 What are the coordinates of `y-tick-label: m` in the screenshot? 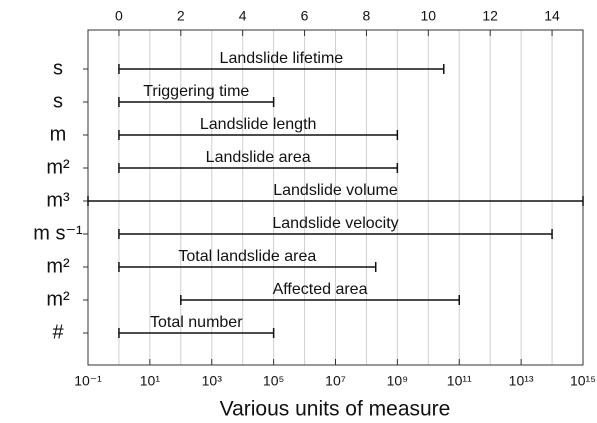 It's located at (58, 134).